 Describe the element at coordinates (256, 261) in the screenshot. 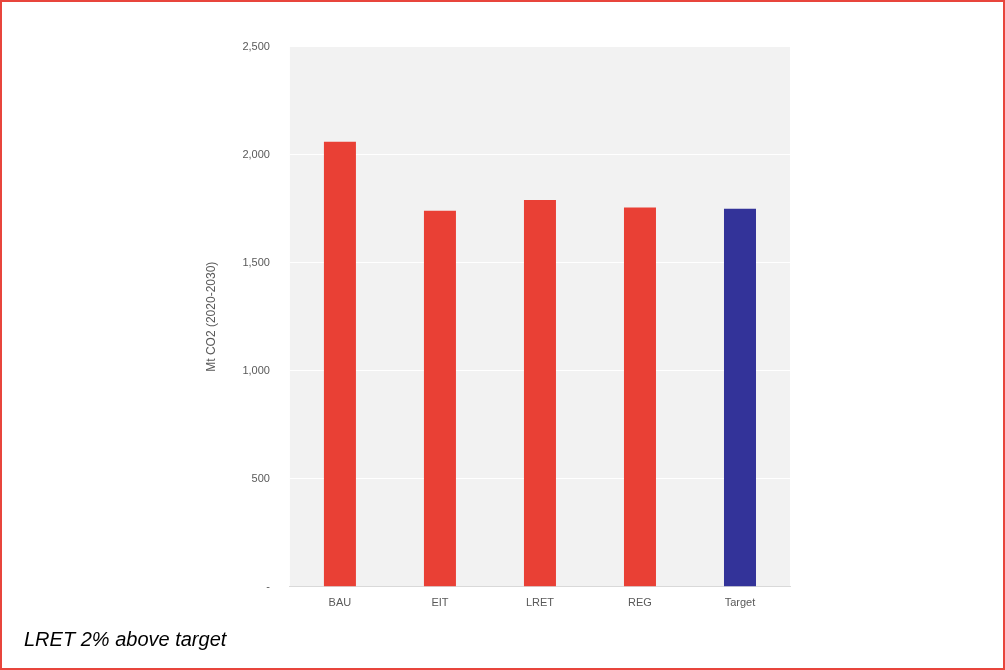

I see `y-tick-label: 1,500` at that location.